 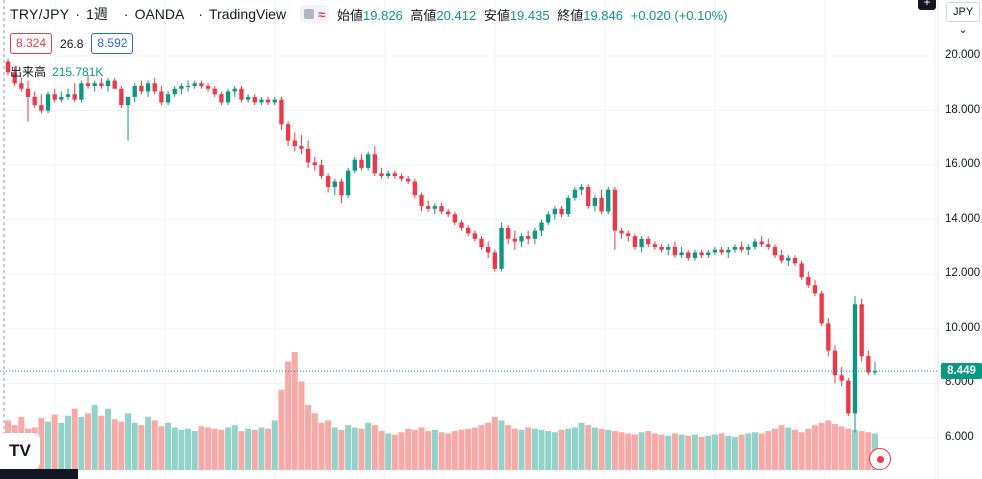 What do you see at coordinates (309, 14) in the screenshot?
I see `square-dot-icon` at bounding box center [309, 14].